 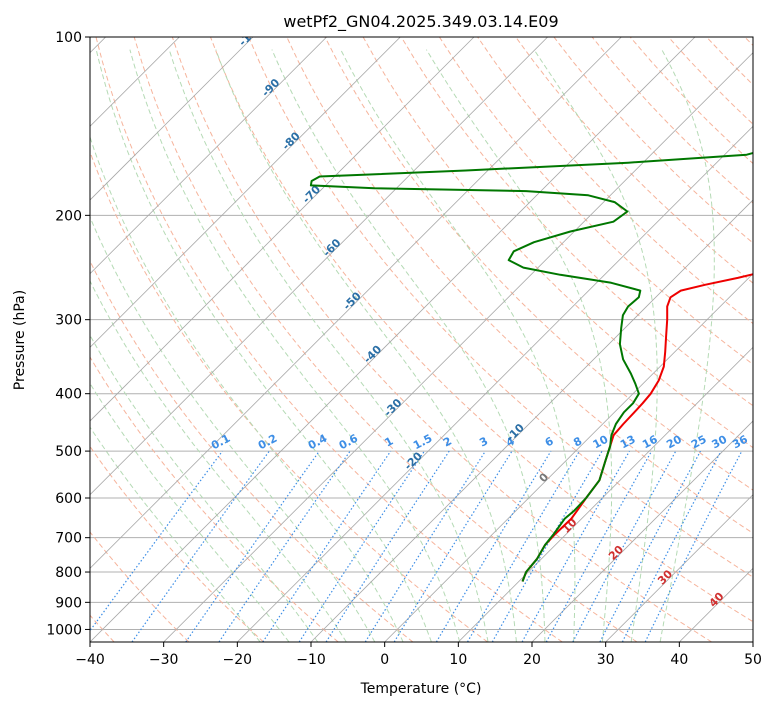 What do you see at coordinates (650, 442) in the screenshot?
I see `mixing-ratio-label: 16` at bounding box center [650, 442].